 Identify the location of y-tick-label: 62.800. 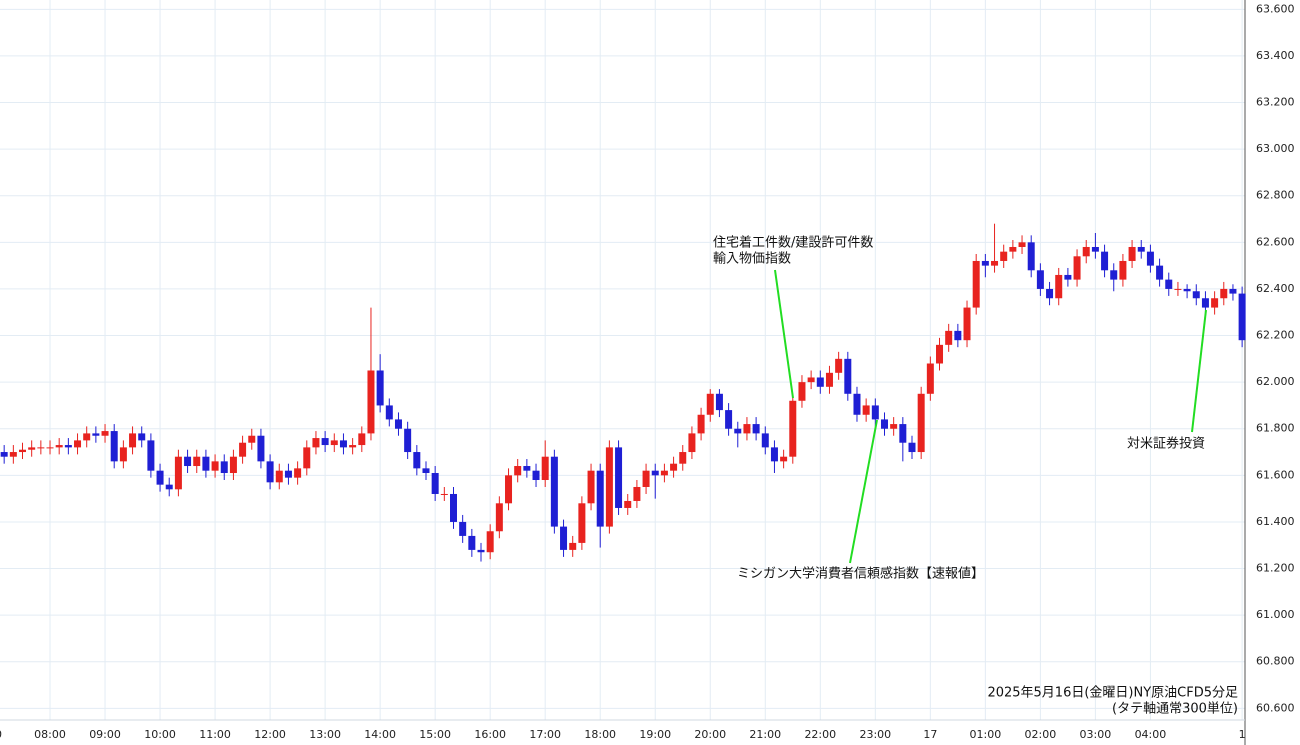
(1275, 195).